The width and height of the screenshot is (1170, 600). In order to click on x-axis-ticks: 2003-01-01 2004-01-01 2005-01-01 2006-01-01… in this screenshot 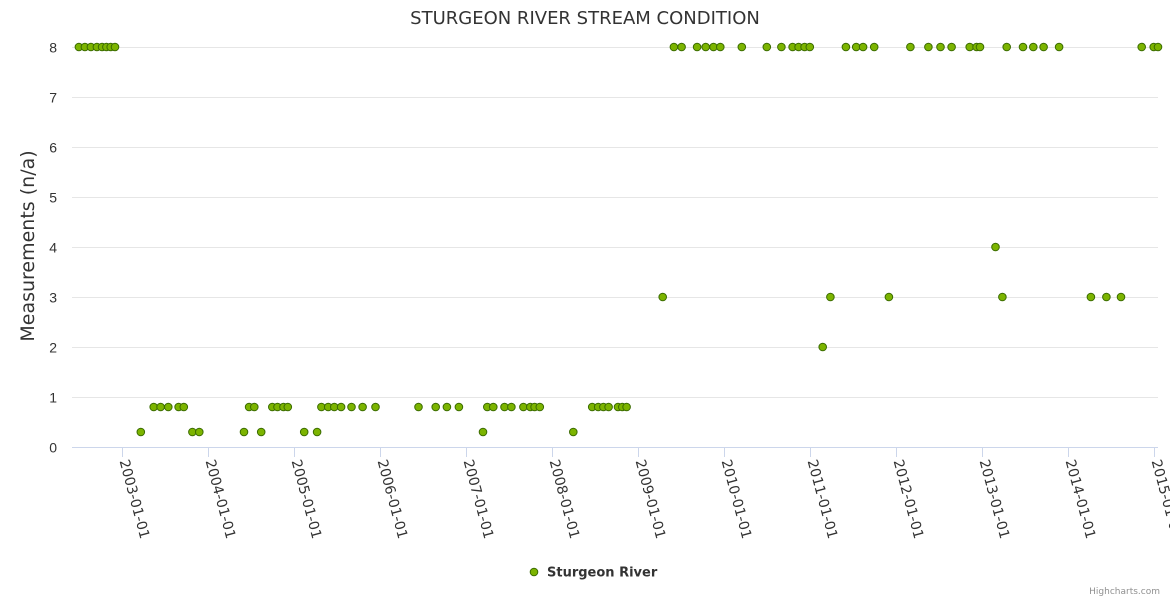, I will do `click(643, 494)`.